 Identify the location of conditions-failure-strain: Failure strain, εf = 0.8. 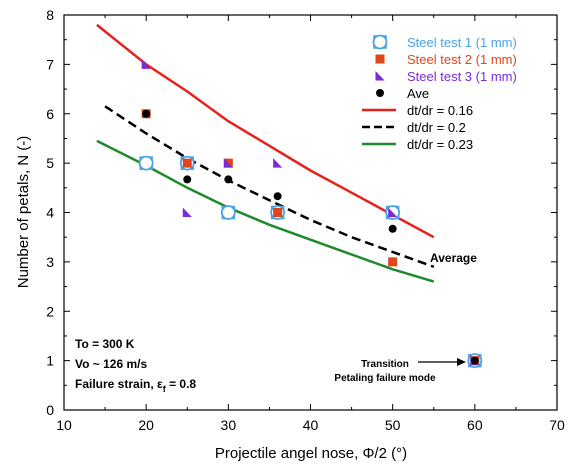
(135, 385).